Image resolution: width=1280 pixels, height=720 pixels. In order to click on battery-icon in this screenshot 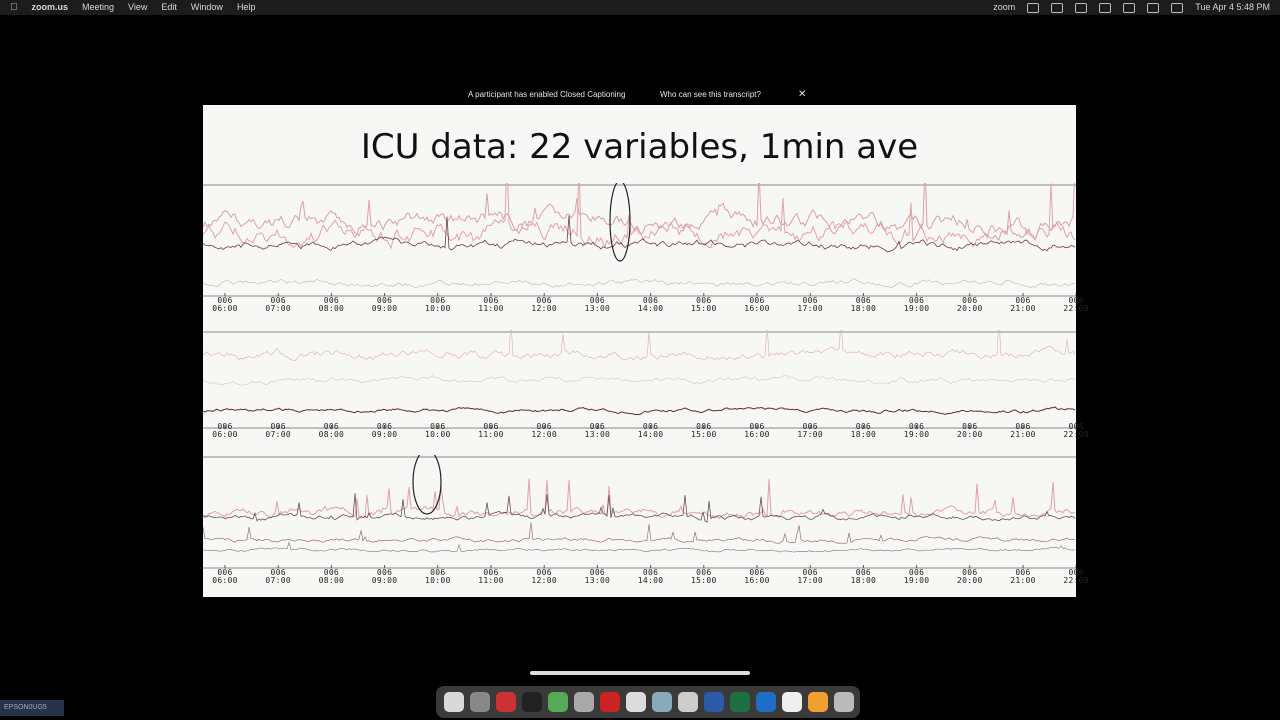, I will do `click(1105, 7)`.